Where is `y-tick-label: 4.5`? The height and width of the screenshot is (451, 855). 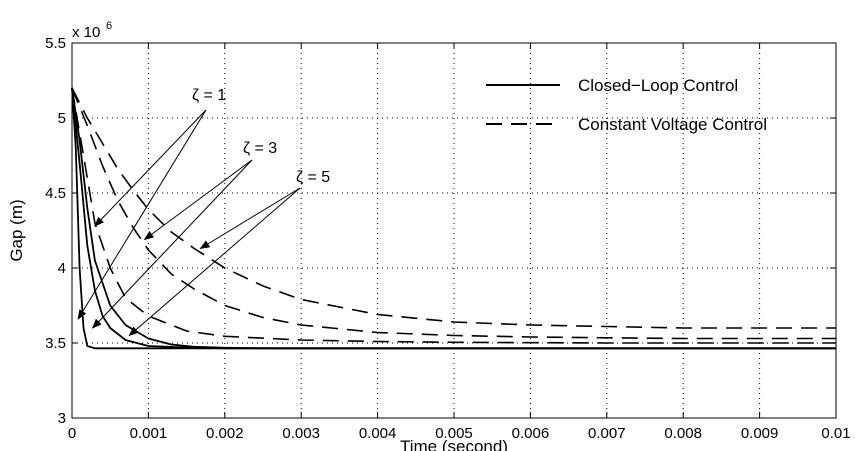 y-tick-label: 4.5 is located at coordinates (55, 193).